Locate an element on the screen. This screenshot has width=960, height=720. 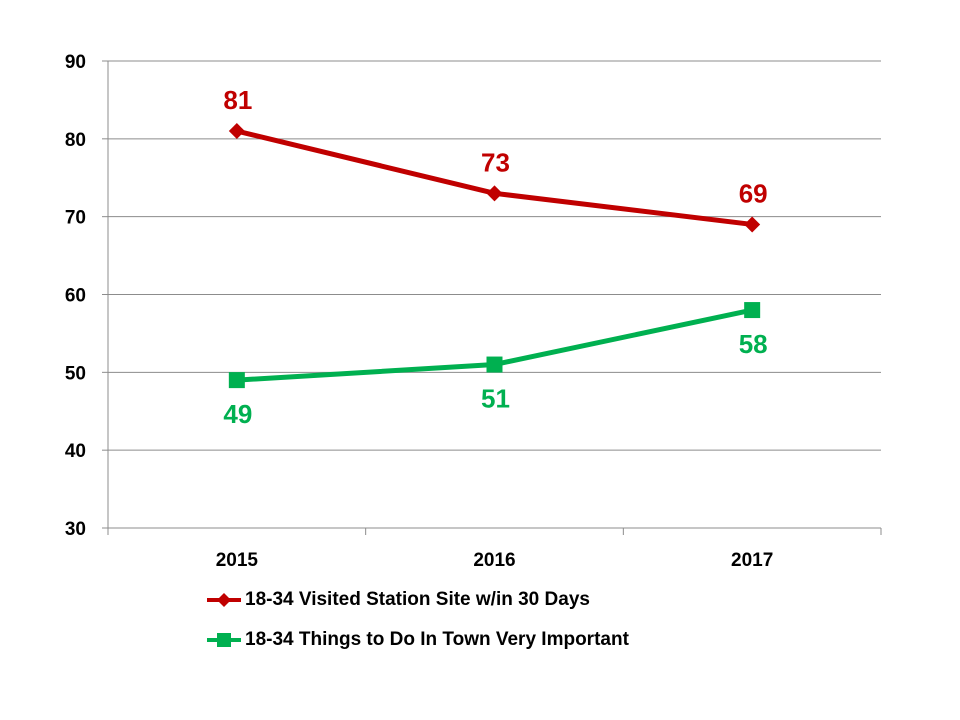
y-tick-label: 50 is located at coordinates (75, 373).